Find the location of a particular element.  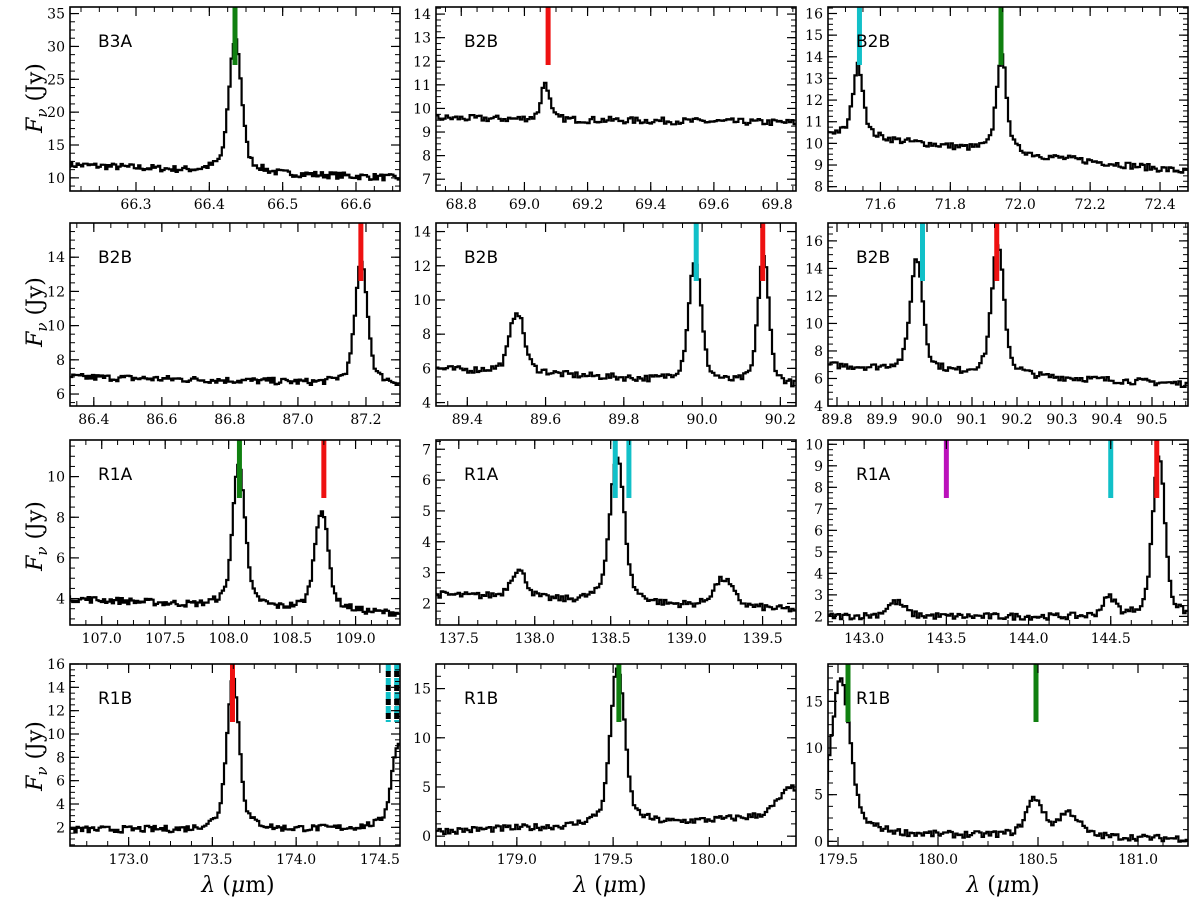

y-tick-label: 30 is located at coordinates (56, 47).